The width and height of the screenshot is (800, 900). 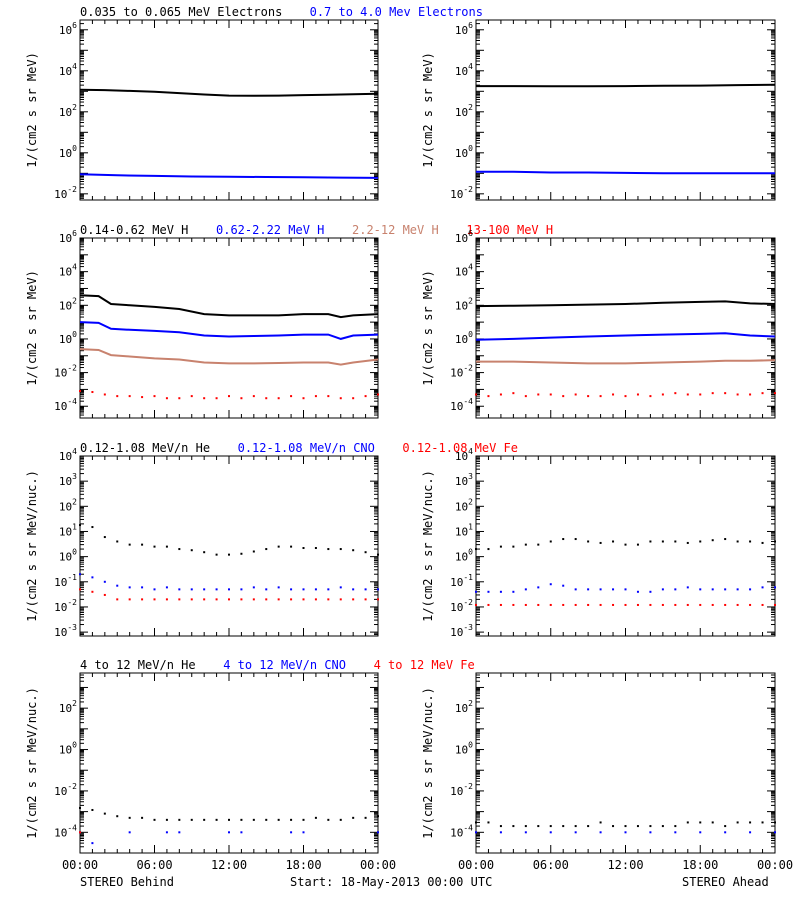 I want to click on y-tick-label: 10⁻³, so click(x=461, y=631).